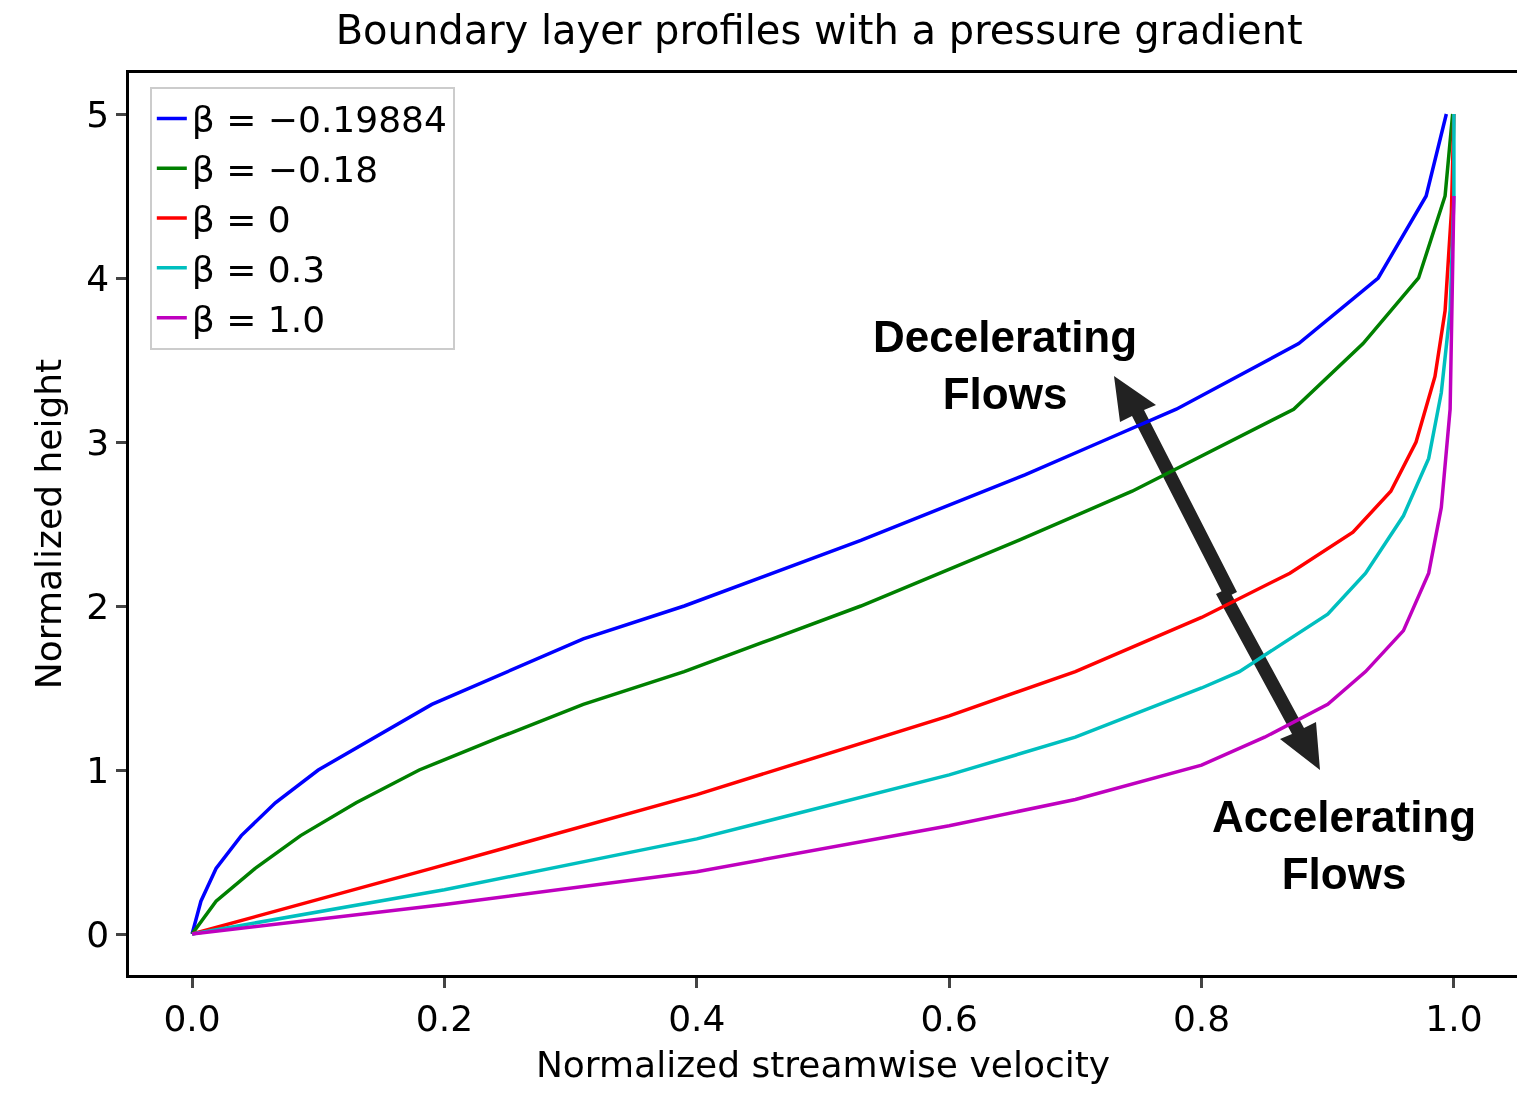 Image resolution: width=1517 pixels, height=1098 pixels. Describe the element at coordinates (823, 1064) in the screenshot. I see `x-axis-title: Normalized streamwise velocity` at that location.